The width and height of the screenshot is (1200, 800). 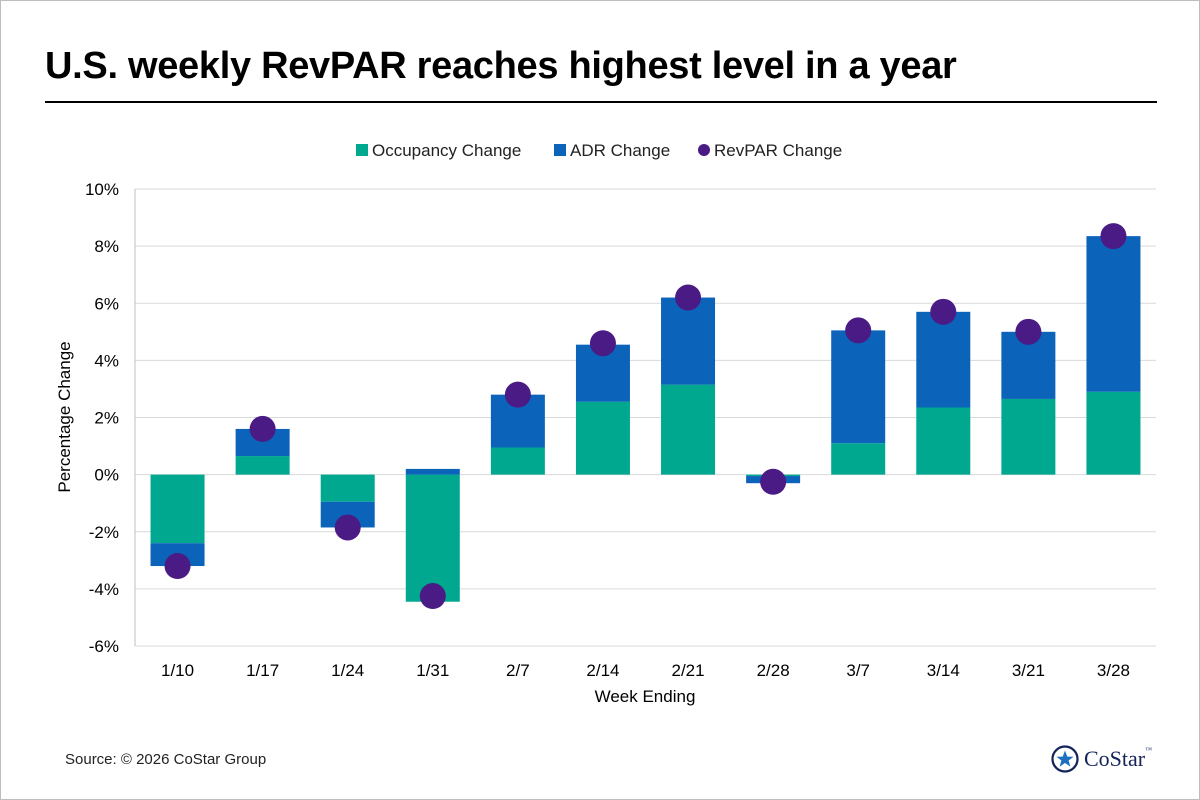 What do you see at coordinates (106, 360) in the screenshot?
I see `y-tick-label: 4%` at bounding box center [106, 360].